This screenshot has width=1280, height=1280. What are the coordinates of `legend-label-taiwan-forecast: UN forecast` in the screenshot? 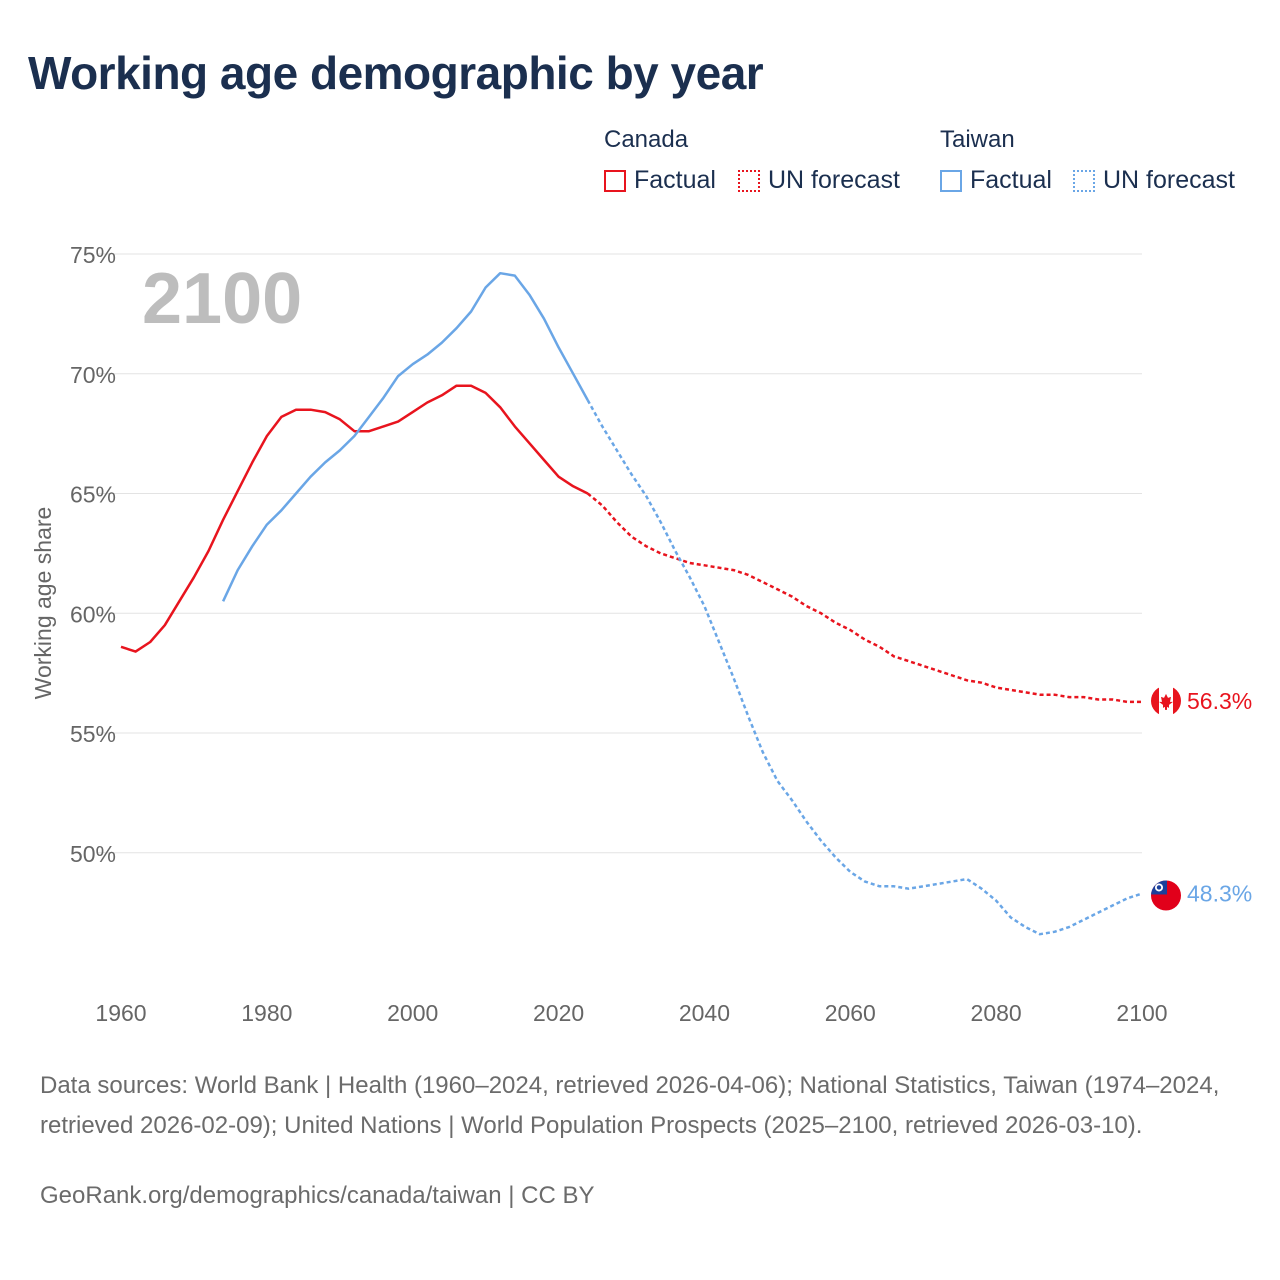 It's located at (1169, 180).